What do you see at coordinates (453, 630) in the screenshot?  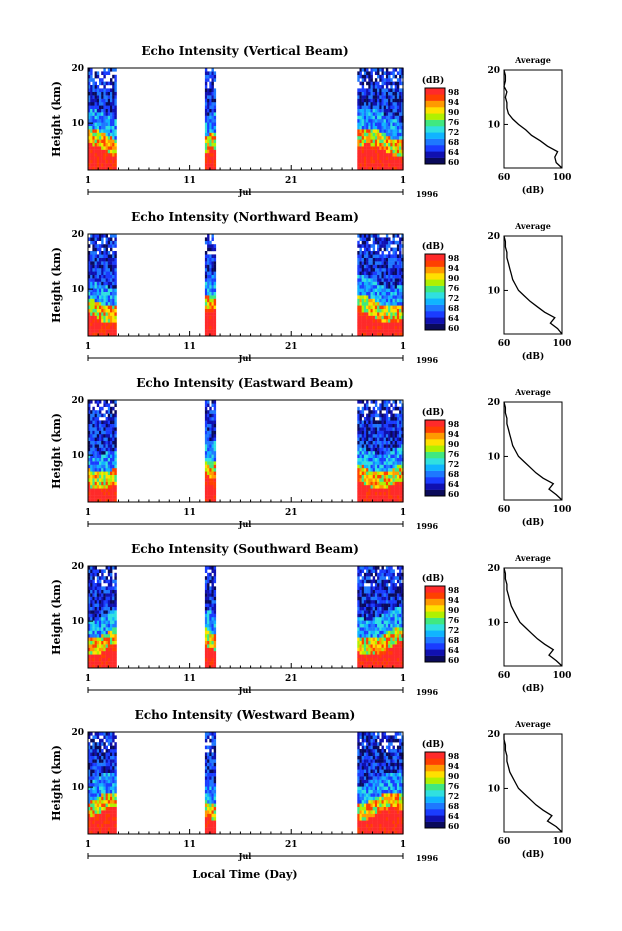 I see `colorbar-tick-label: 72` at bounding box center [453, 630].